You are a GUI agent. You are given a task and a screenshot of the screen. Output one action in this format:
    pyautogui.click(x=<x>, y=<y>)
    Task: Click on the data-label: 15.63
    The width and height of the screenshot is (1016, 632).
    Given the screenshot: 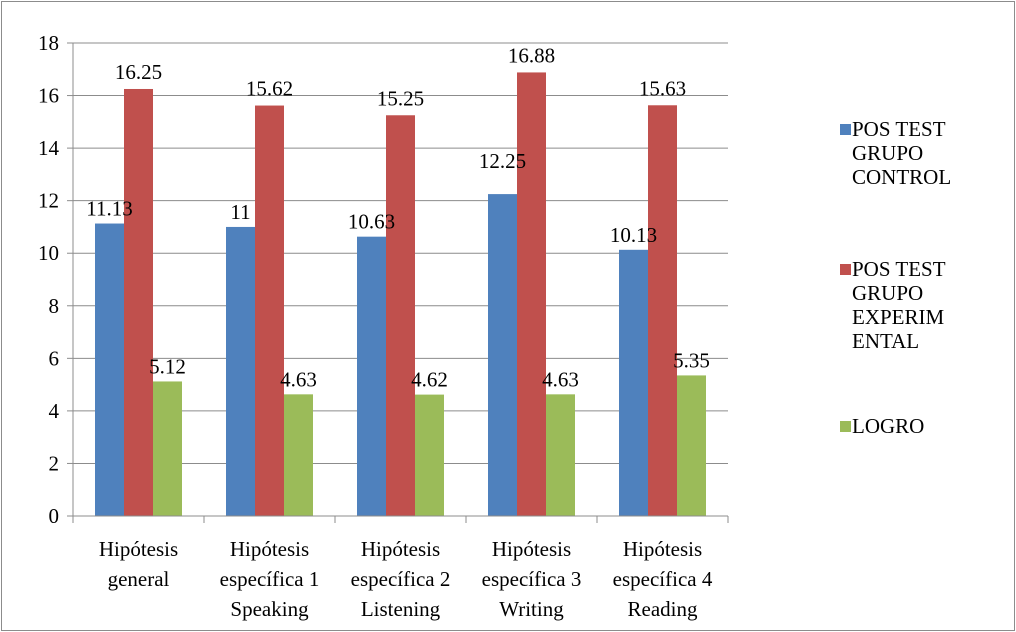 What is the action you would take?
    pyautogui.click(x=662, y=88)
    